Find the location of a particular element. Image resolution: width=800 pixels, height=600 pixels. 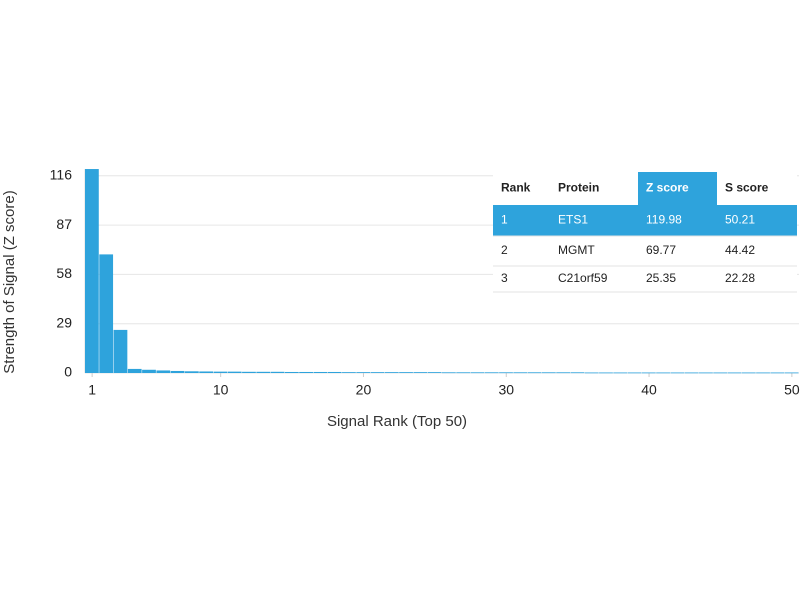

header-highlight is located at coordinates (677, 188).